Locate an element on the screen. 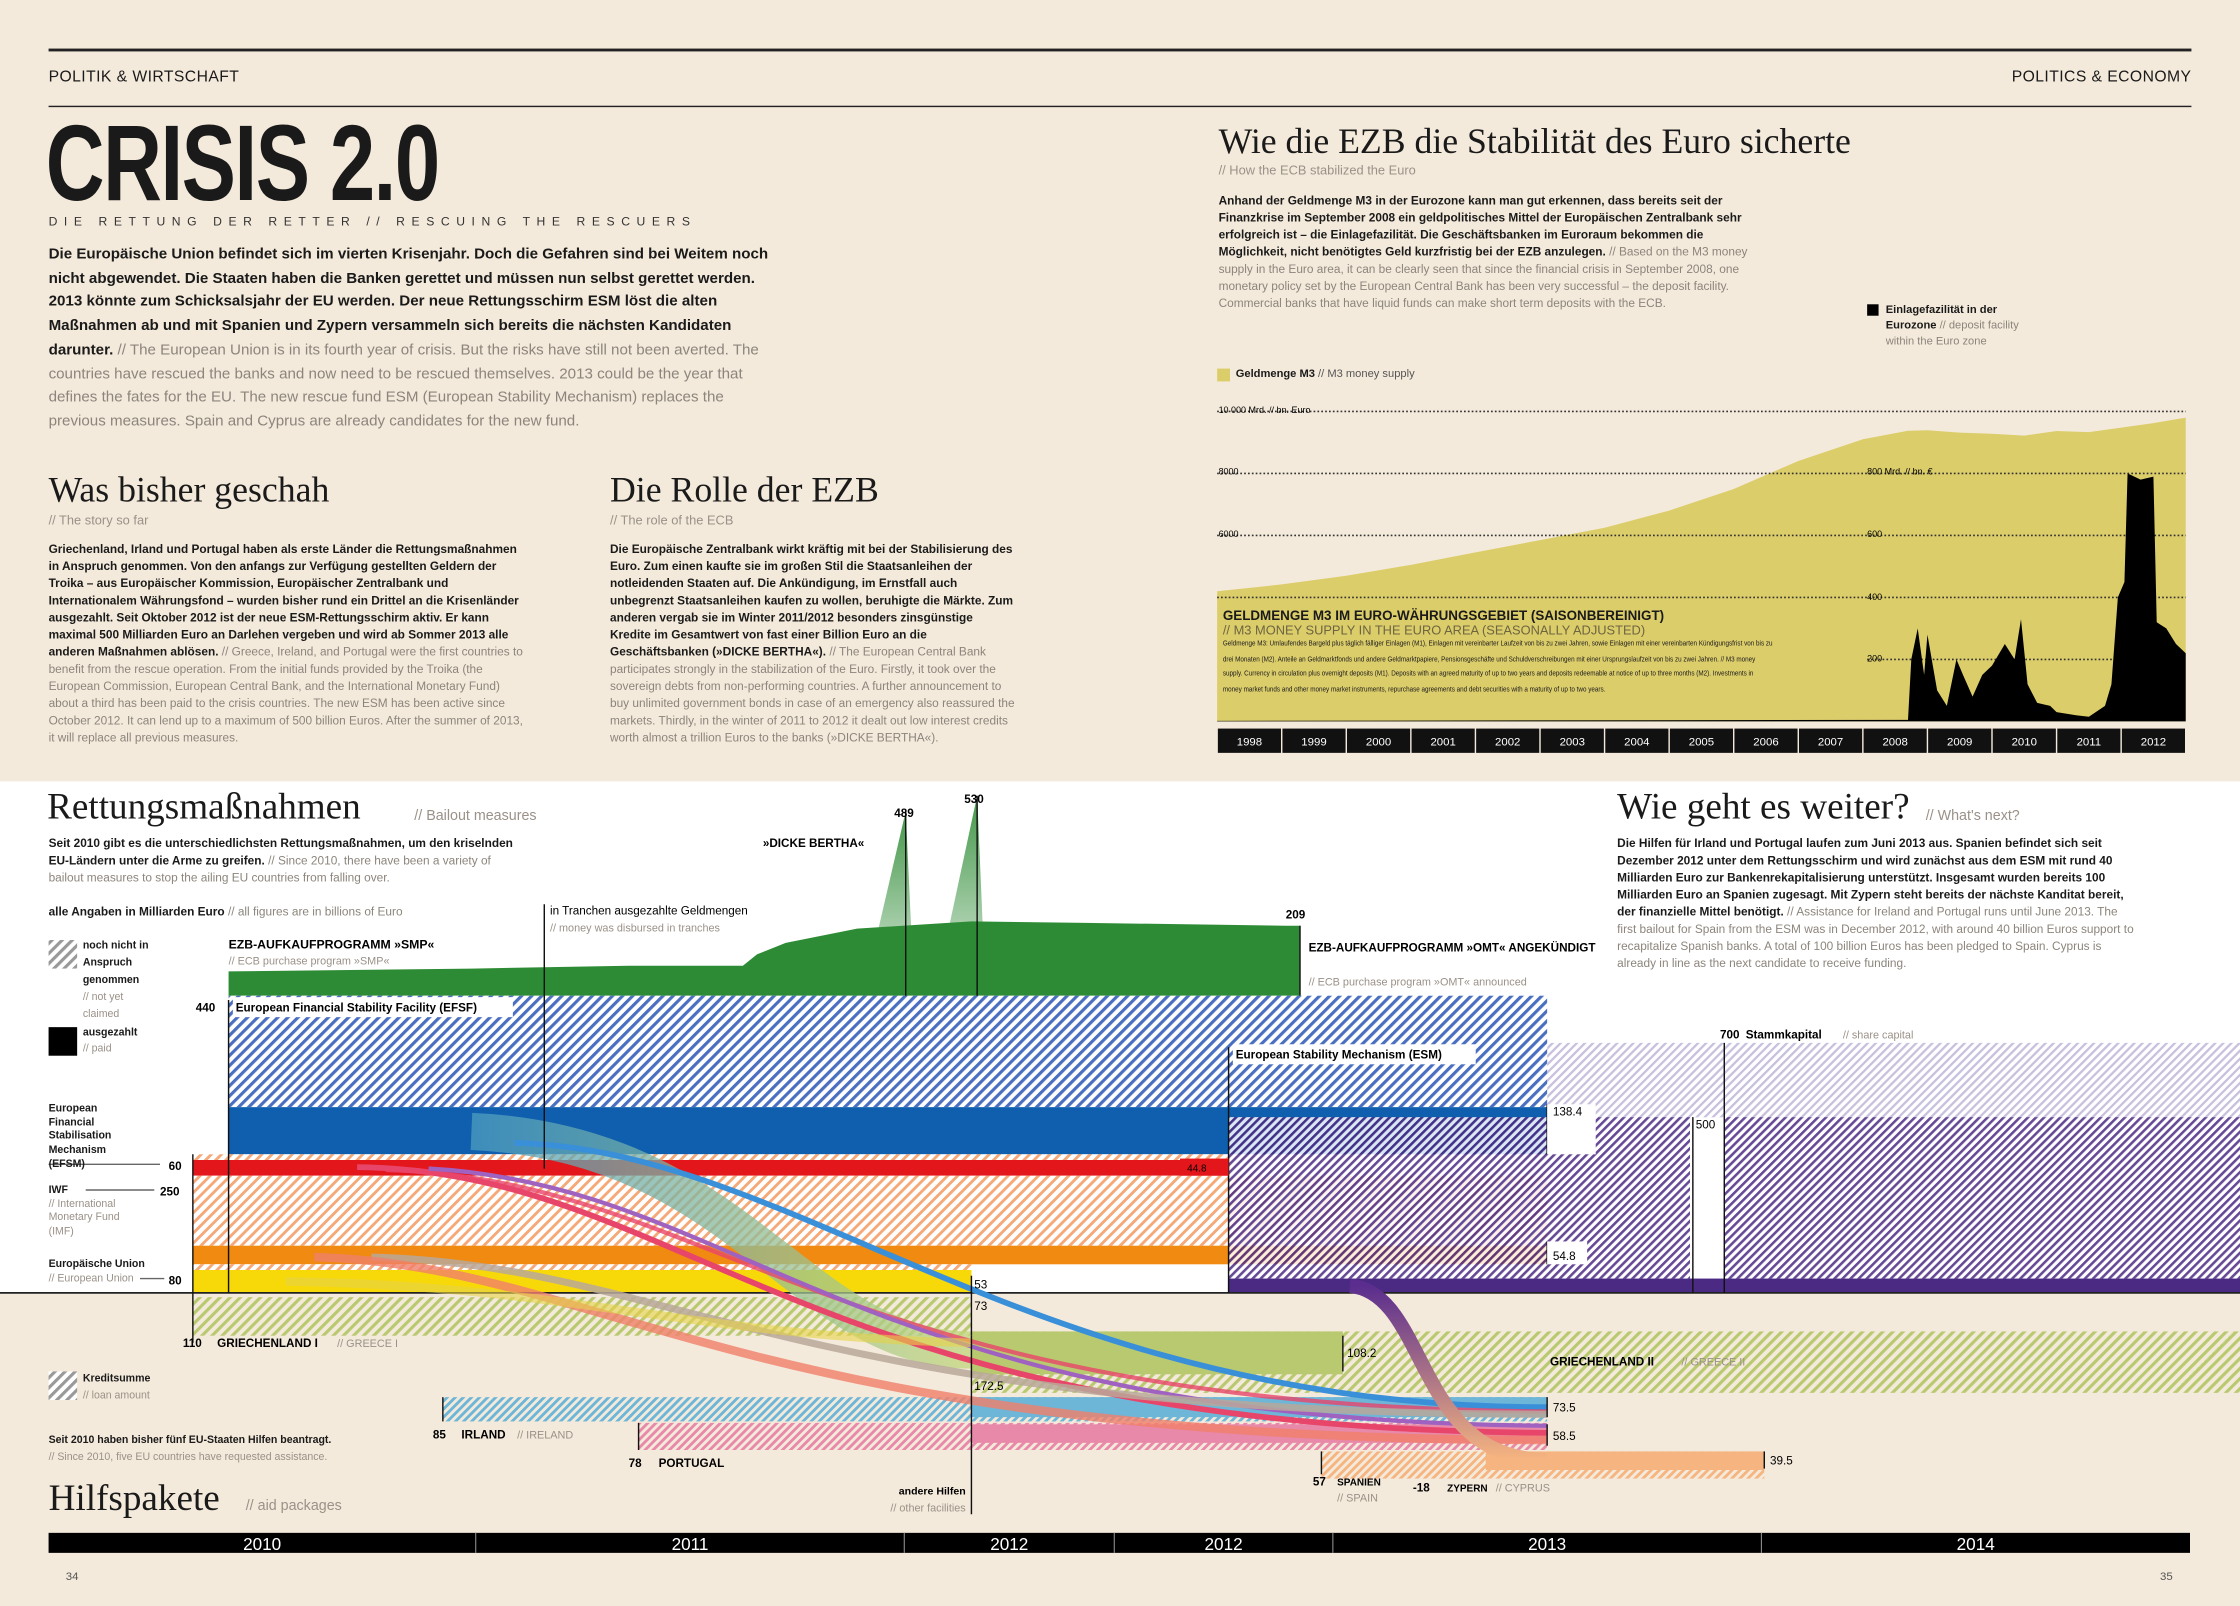  legend-unclaimed-de: noch nicht in Anspruch genommen is located at coordinates (115, 962).